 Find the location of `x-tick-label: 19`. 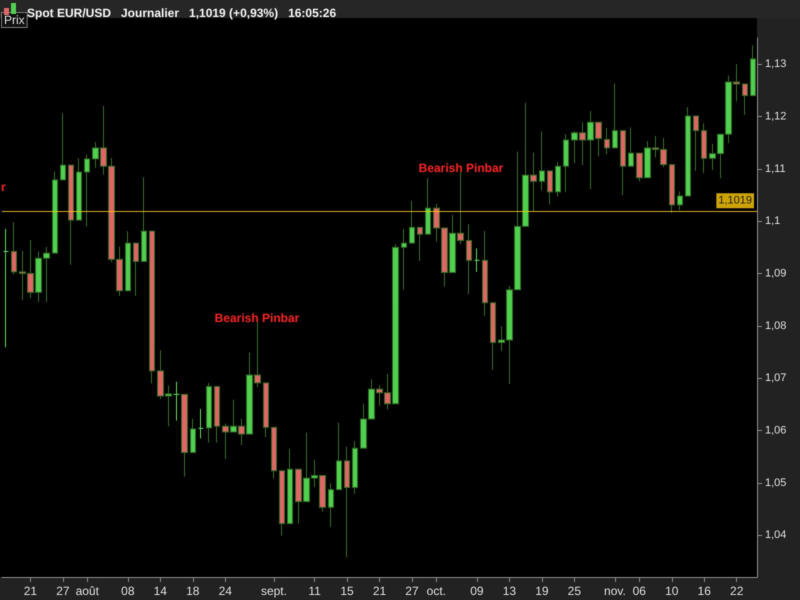

x-tick-label: 19 is located at coordinates (542, 591).